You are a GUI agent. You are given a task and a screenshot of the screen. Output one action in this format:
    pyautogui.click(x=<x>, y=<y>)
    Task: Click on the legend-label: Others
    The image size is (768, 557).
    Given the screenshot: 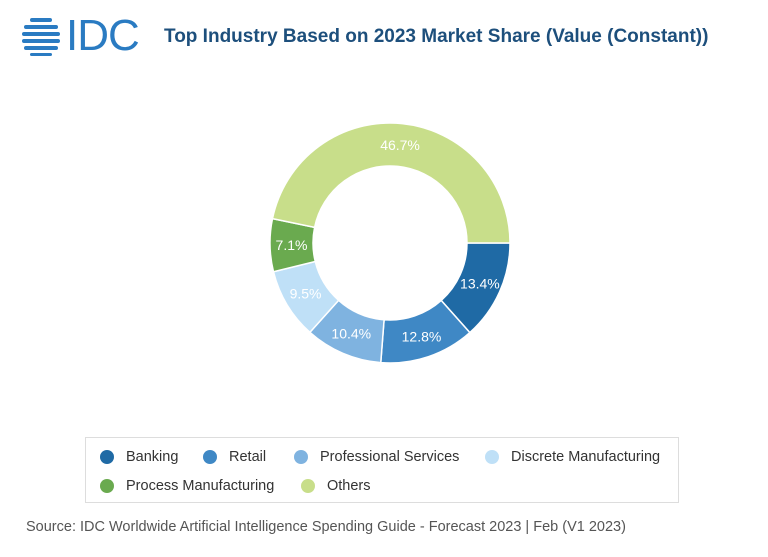 What is the action you would take?
    pyautogui.click(x=349, y=486)
    